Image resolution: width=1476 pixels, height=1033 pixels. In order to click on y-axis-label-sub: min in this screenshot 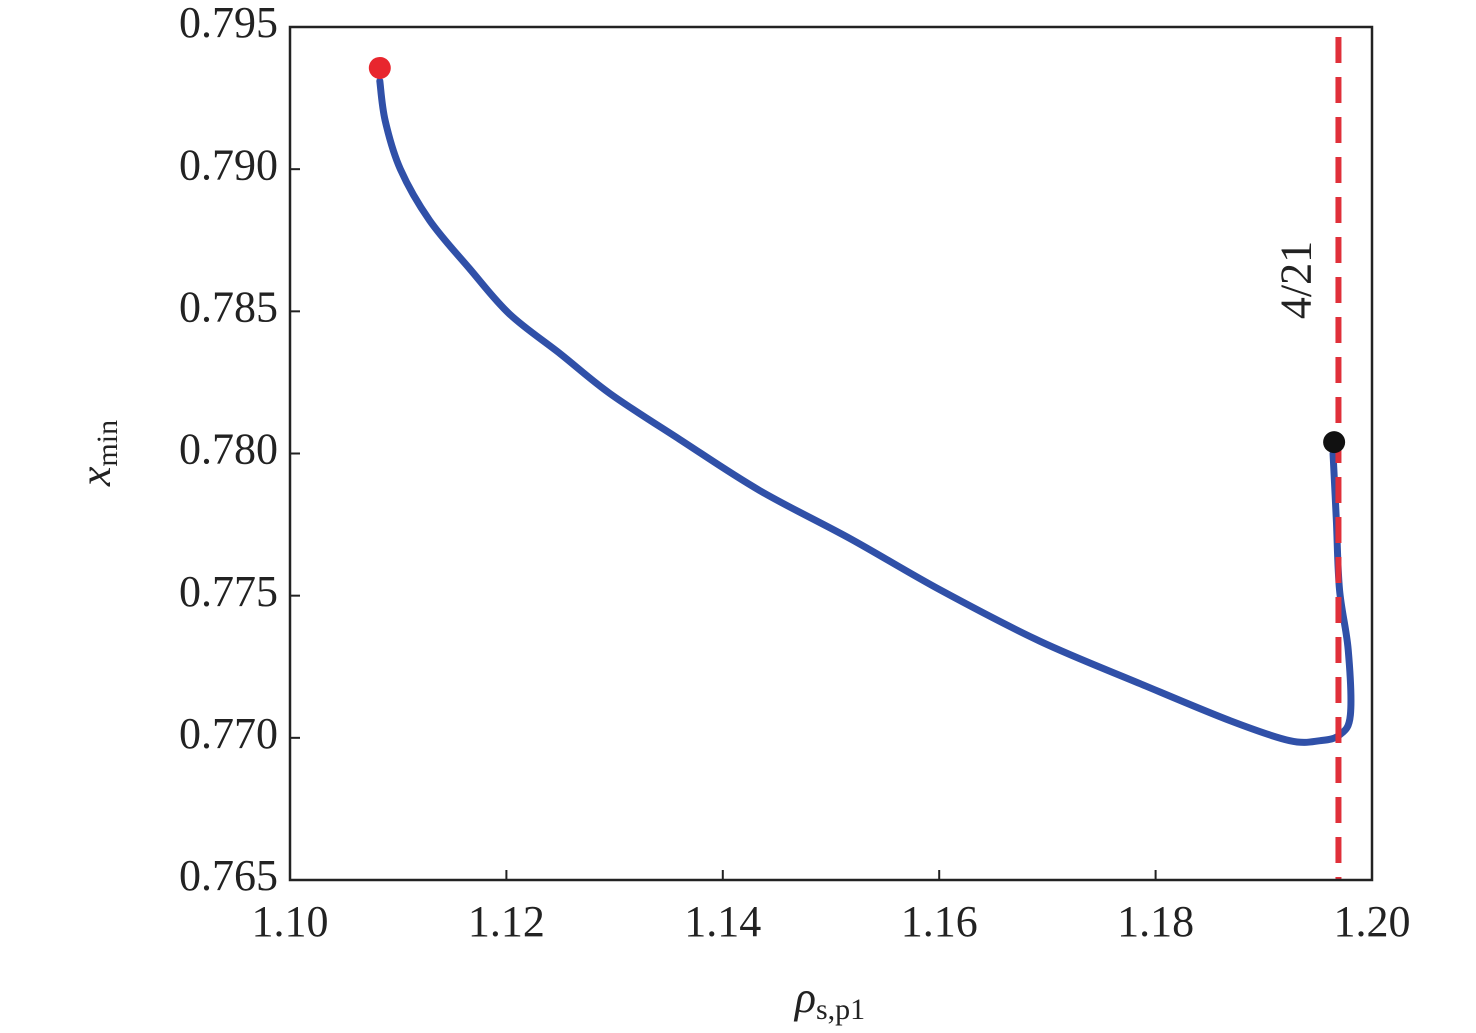, I will do `click(107, 443)`.